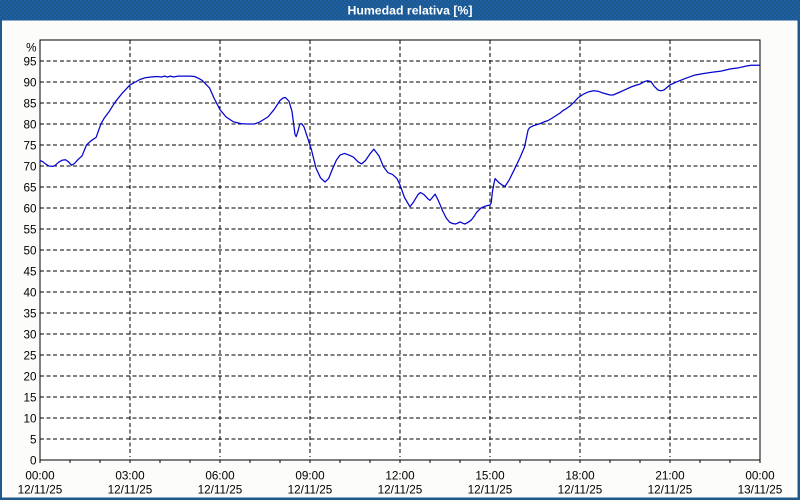 The height and width of the screenshot is (500, 800). Describe the element at coordinates (30, 251) in the screenshot. I see `svg-text: 50` at that location.